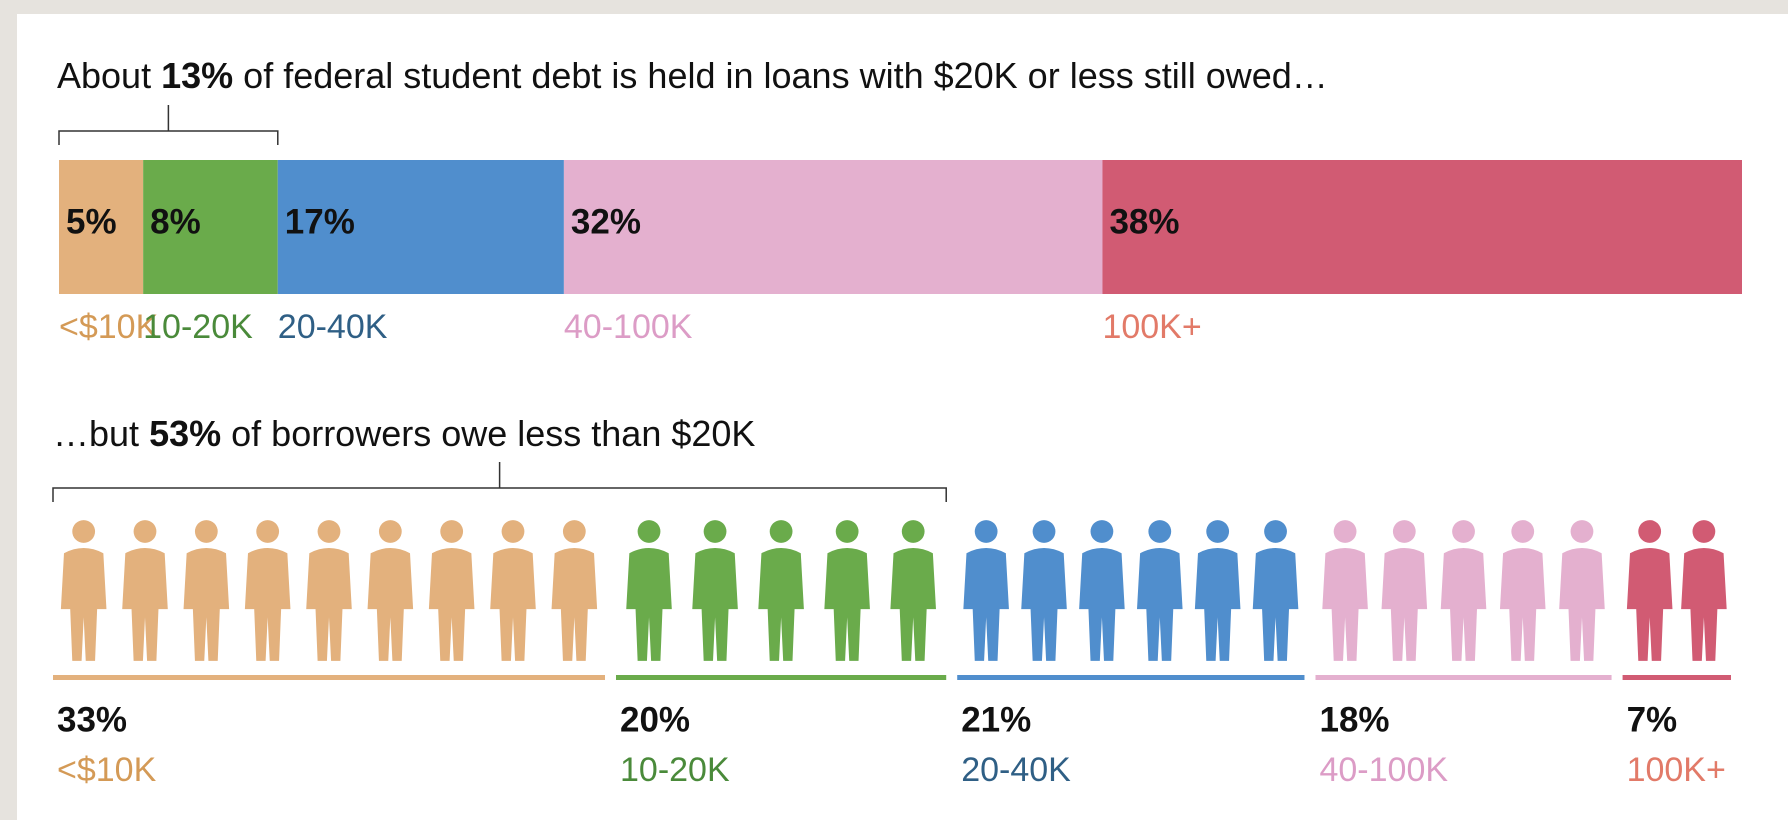 The width and height of the screenshot is (1788, 820). Describe the element at coordinates (185, 433) in the screenshot. I see `headline-figure: 53%` at that location.